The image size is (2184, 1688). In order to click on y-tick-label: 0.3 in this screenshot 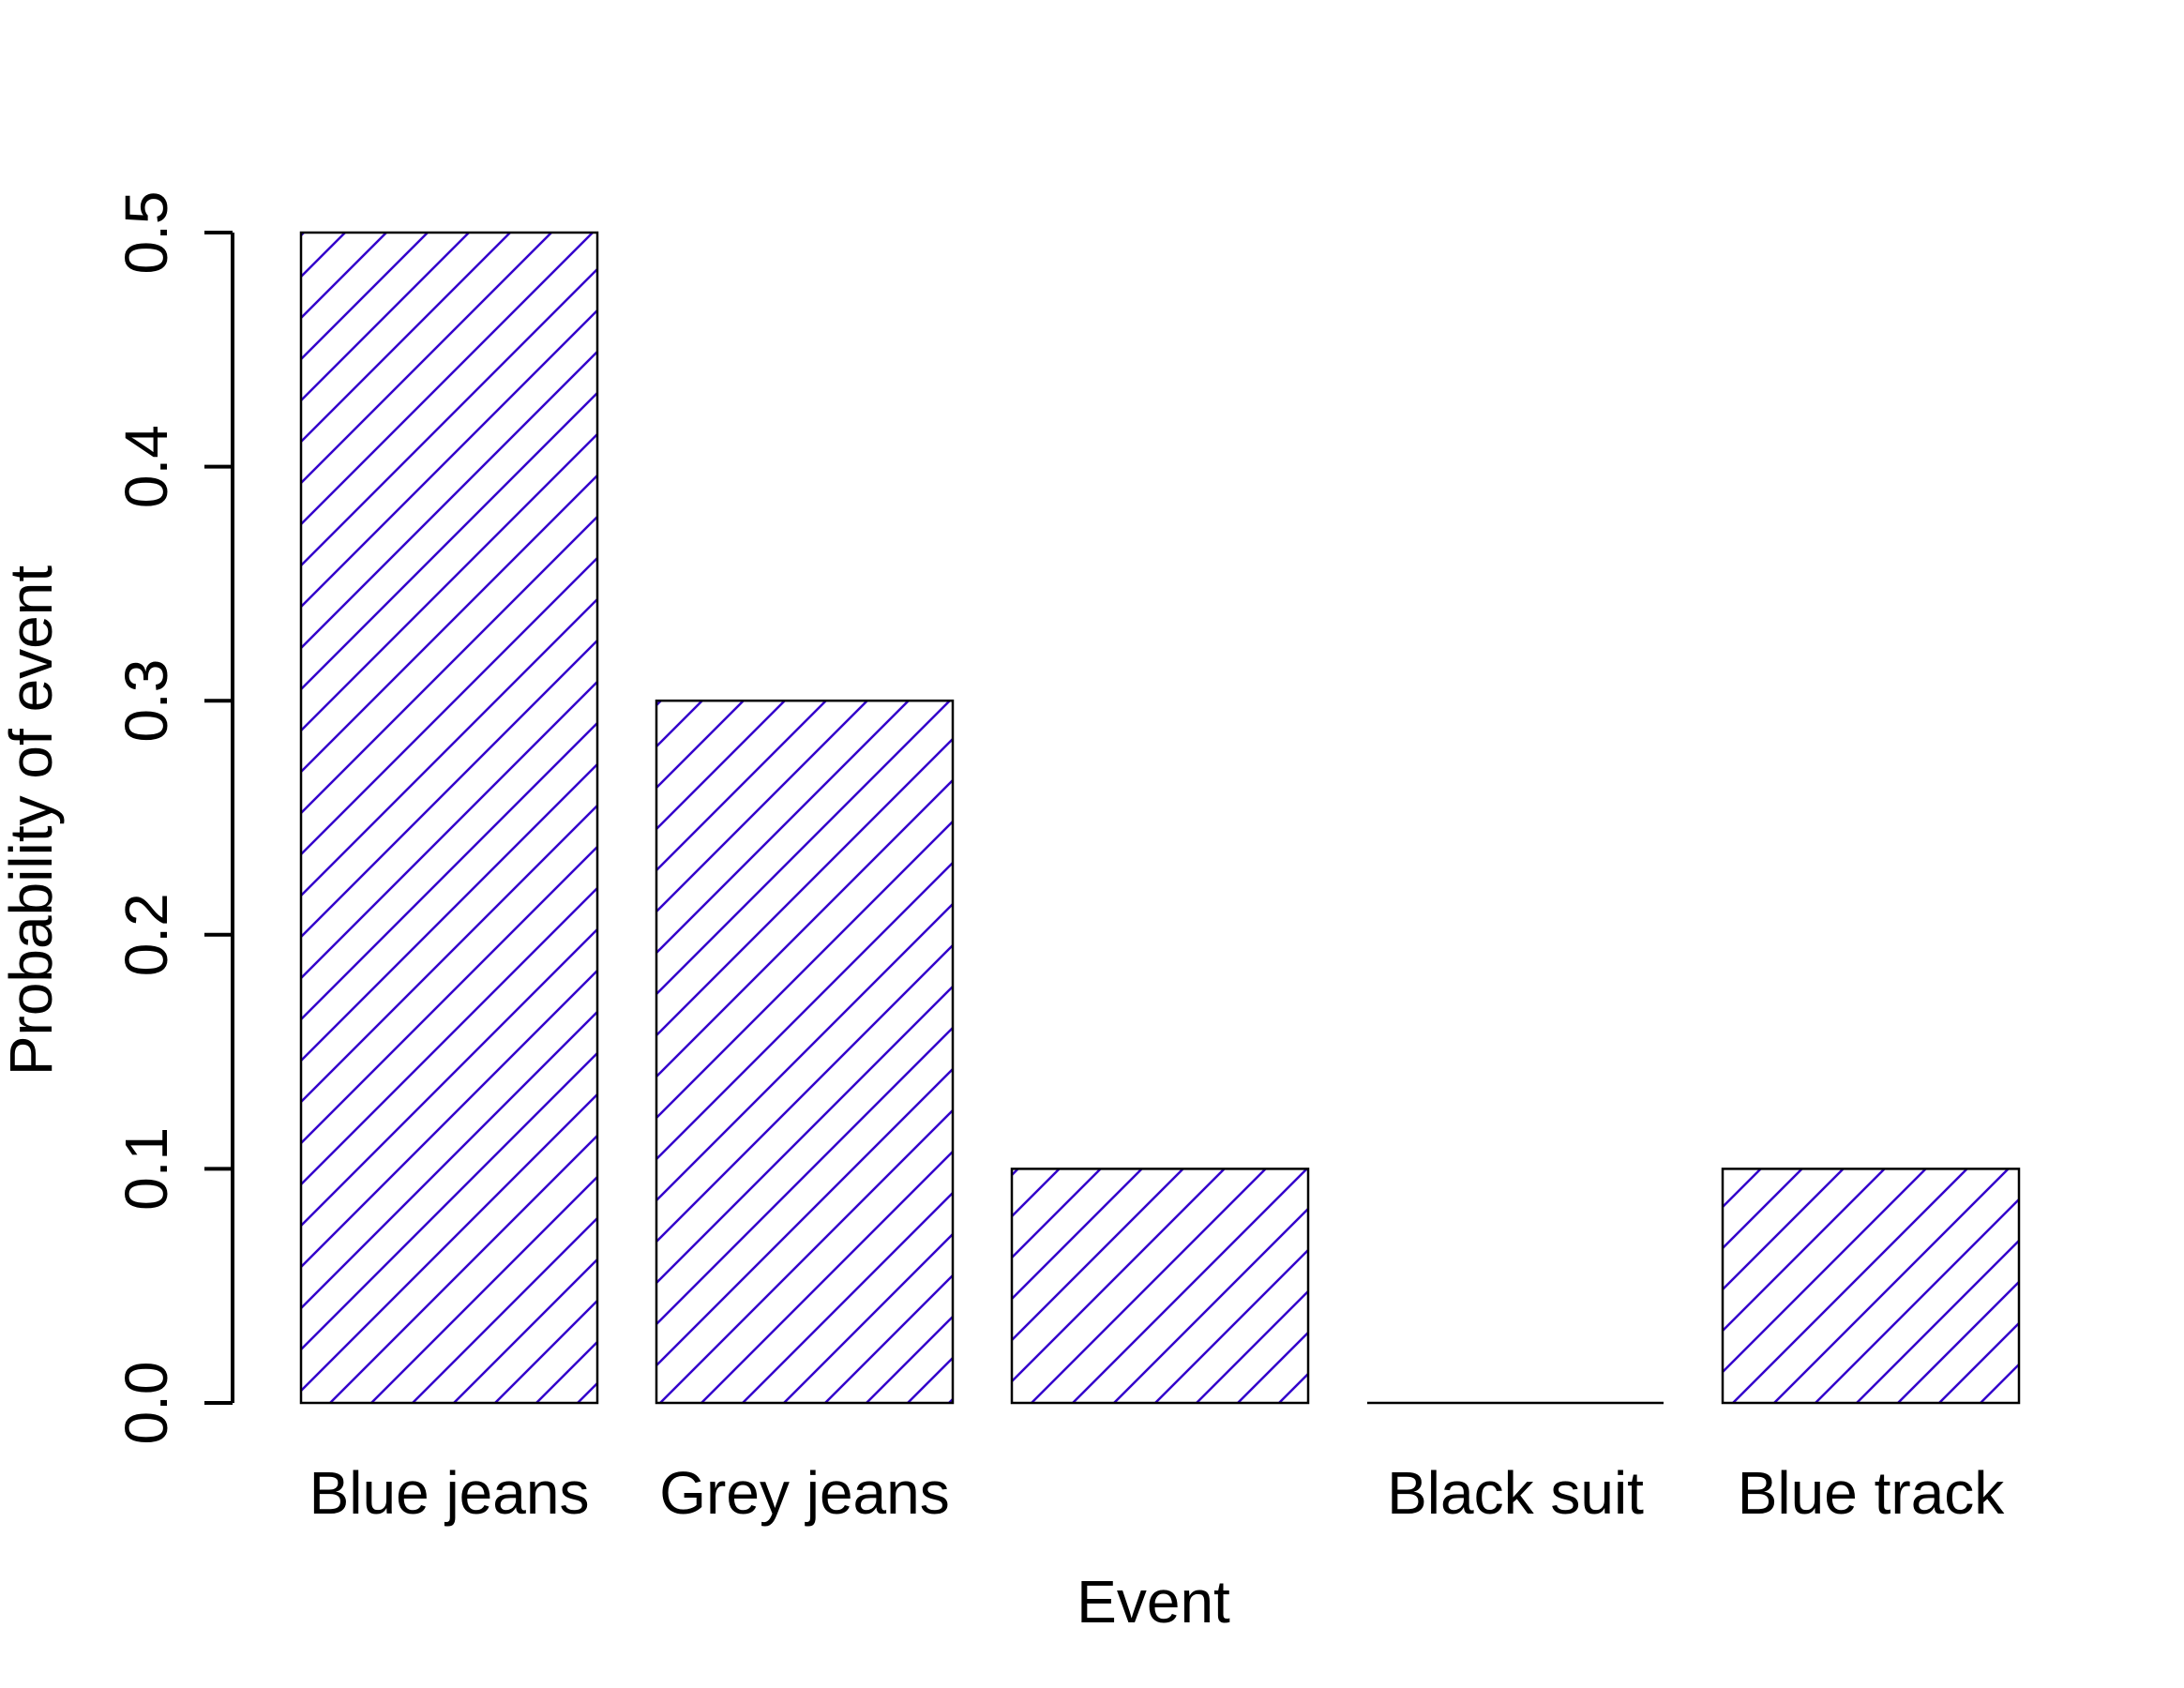, I will do `click(146, 701)`.